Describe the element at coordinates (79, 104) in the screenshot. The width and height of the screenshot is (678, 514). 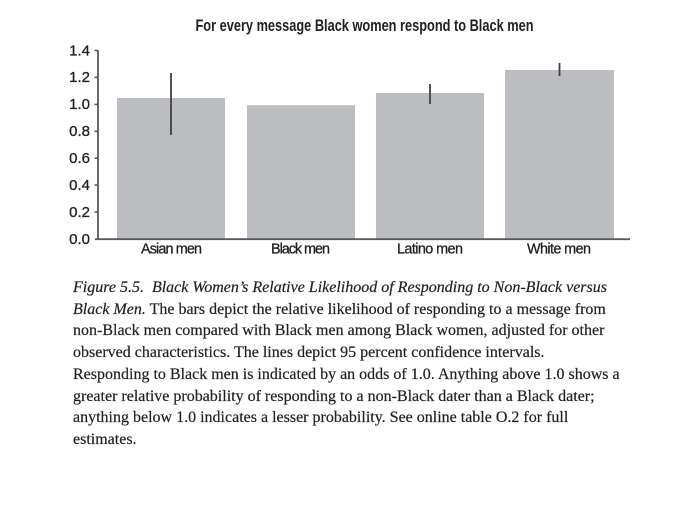
I see `svg-text: 1.0` at that location.